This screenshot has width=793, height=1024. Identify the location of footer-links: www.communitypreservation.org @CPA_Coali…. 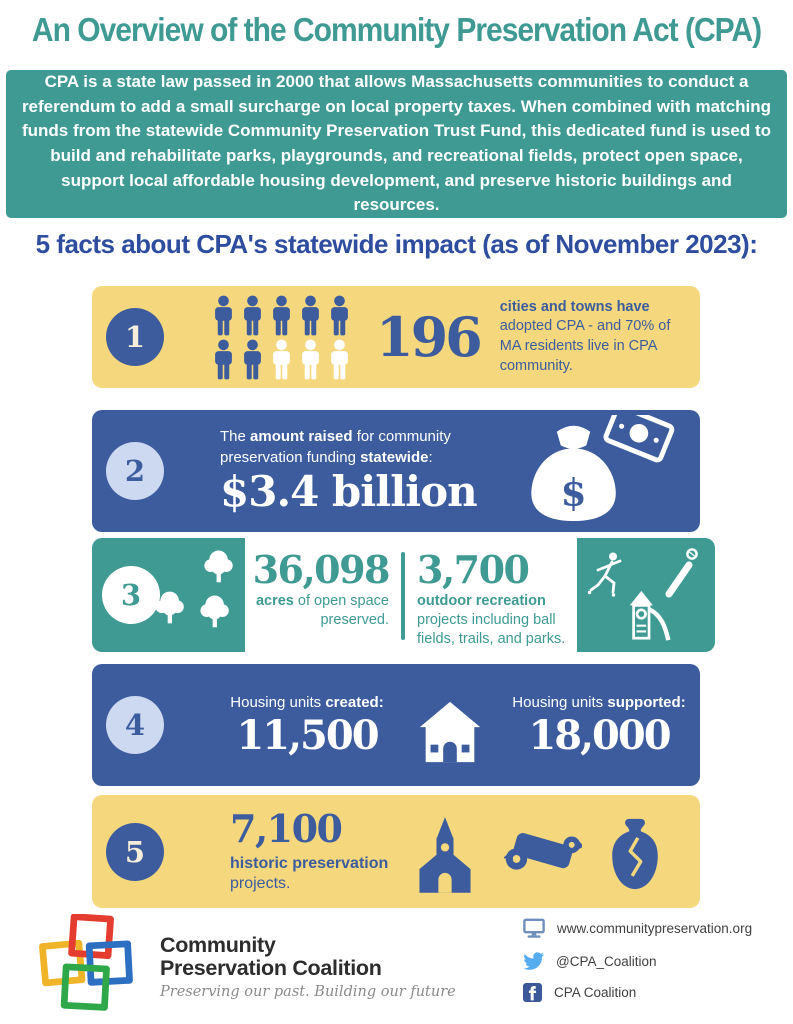
(637, 960).